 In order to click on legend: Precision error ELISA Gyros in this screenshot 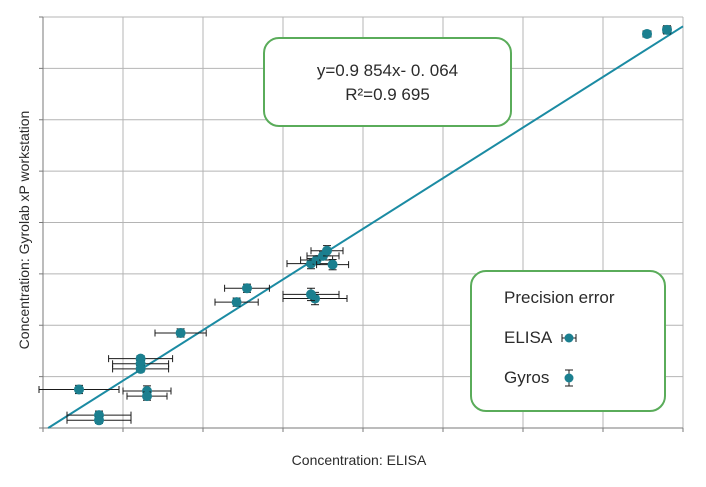, I will do `click(568, 341)`.